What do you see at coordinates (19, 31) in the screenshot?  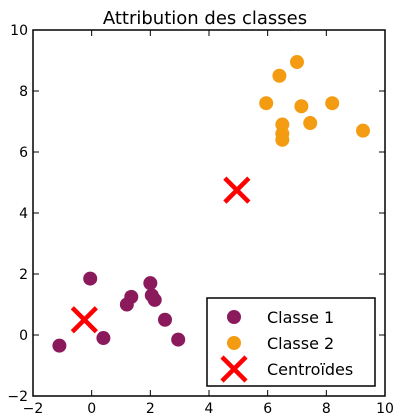 I see `y-tick-label: 10` at bounding box center [19, 31].